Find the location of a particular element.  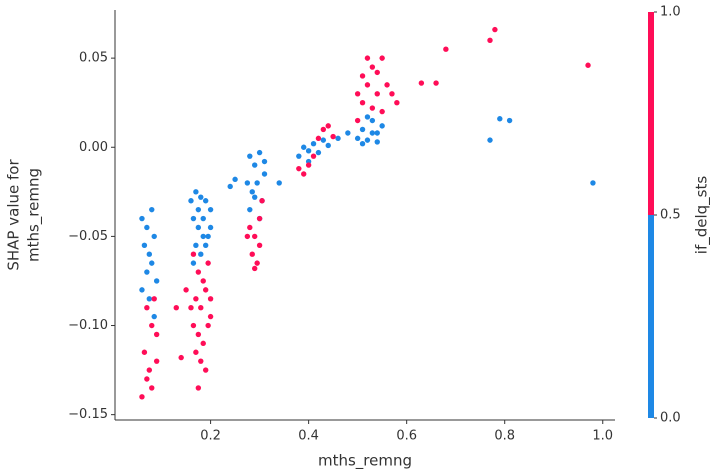

y-tick-label: −0.15 is located at coordinates (88, 414).